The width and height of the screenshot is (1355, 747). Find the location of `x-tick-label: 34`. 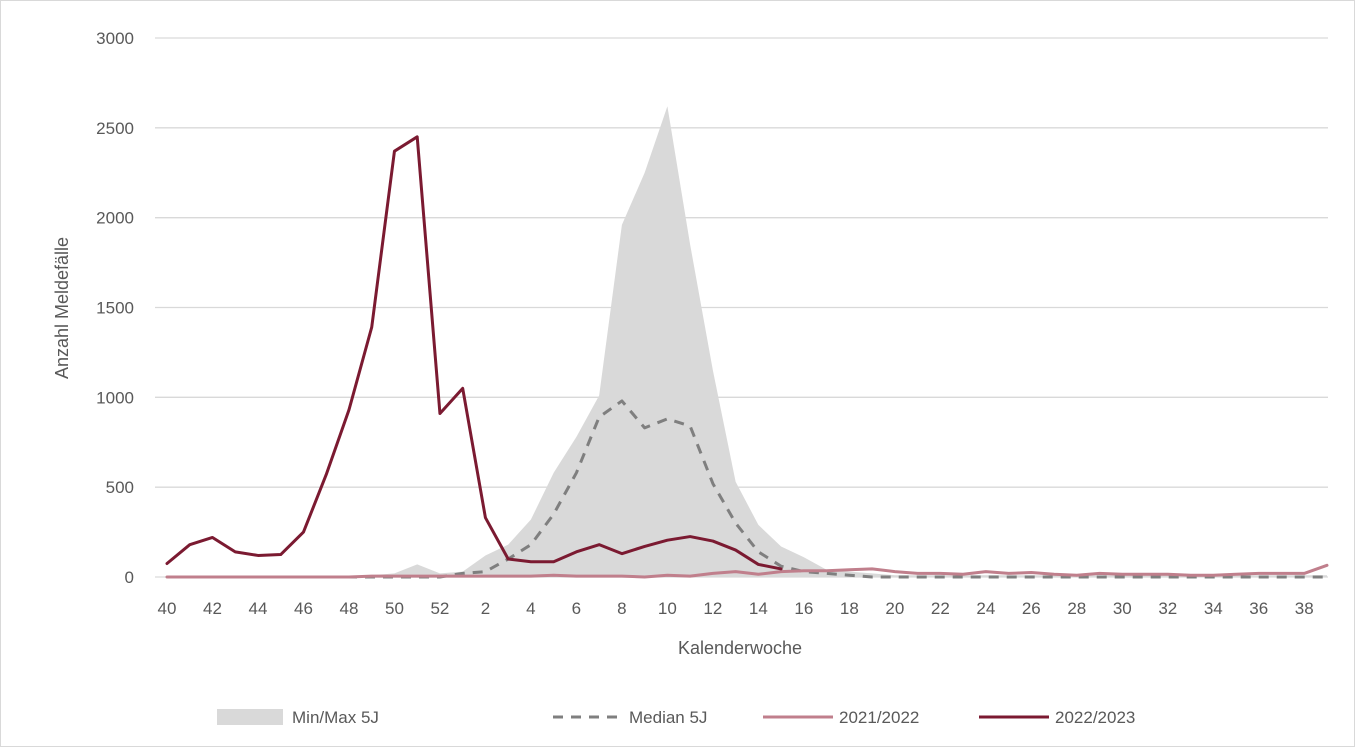

x-tick-label: 34 is located at coordinates (1213, 608).